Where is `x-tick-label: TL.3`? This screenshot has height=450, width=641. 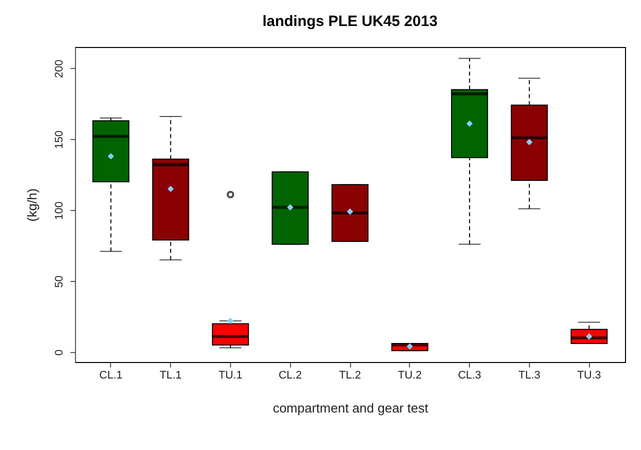 x-tick-label: TL.3 is located at coordinates (529, 376).